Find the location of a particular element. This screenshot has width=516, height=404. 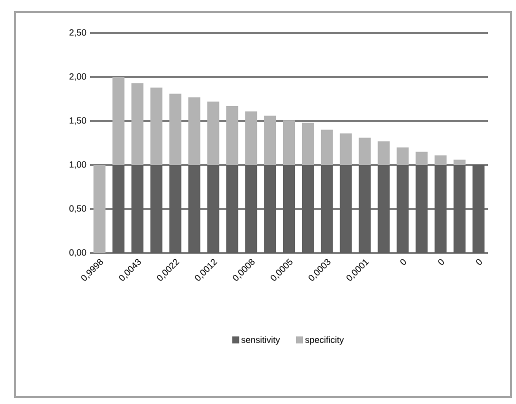

y-tick-label: 1,50 is located at coordinates (78, 121).